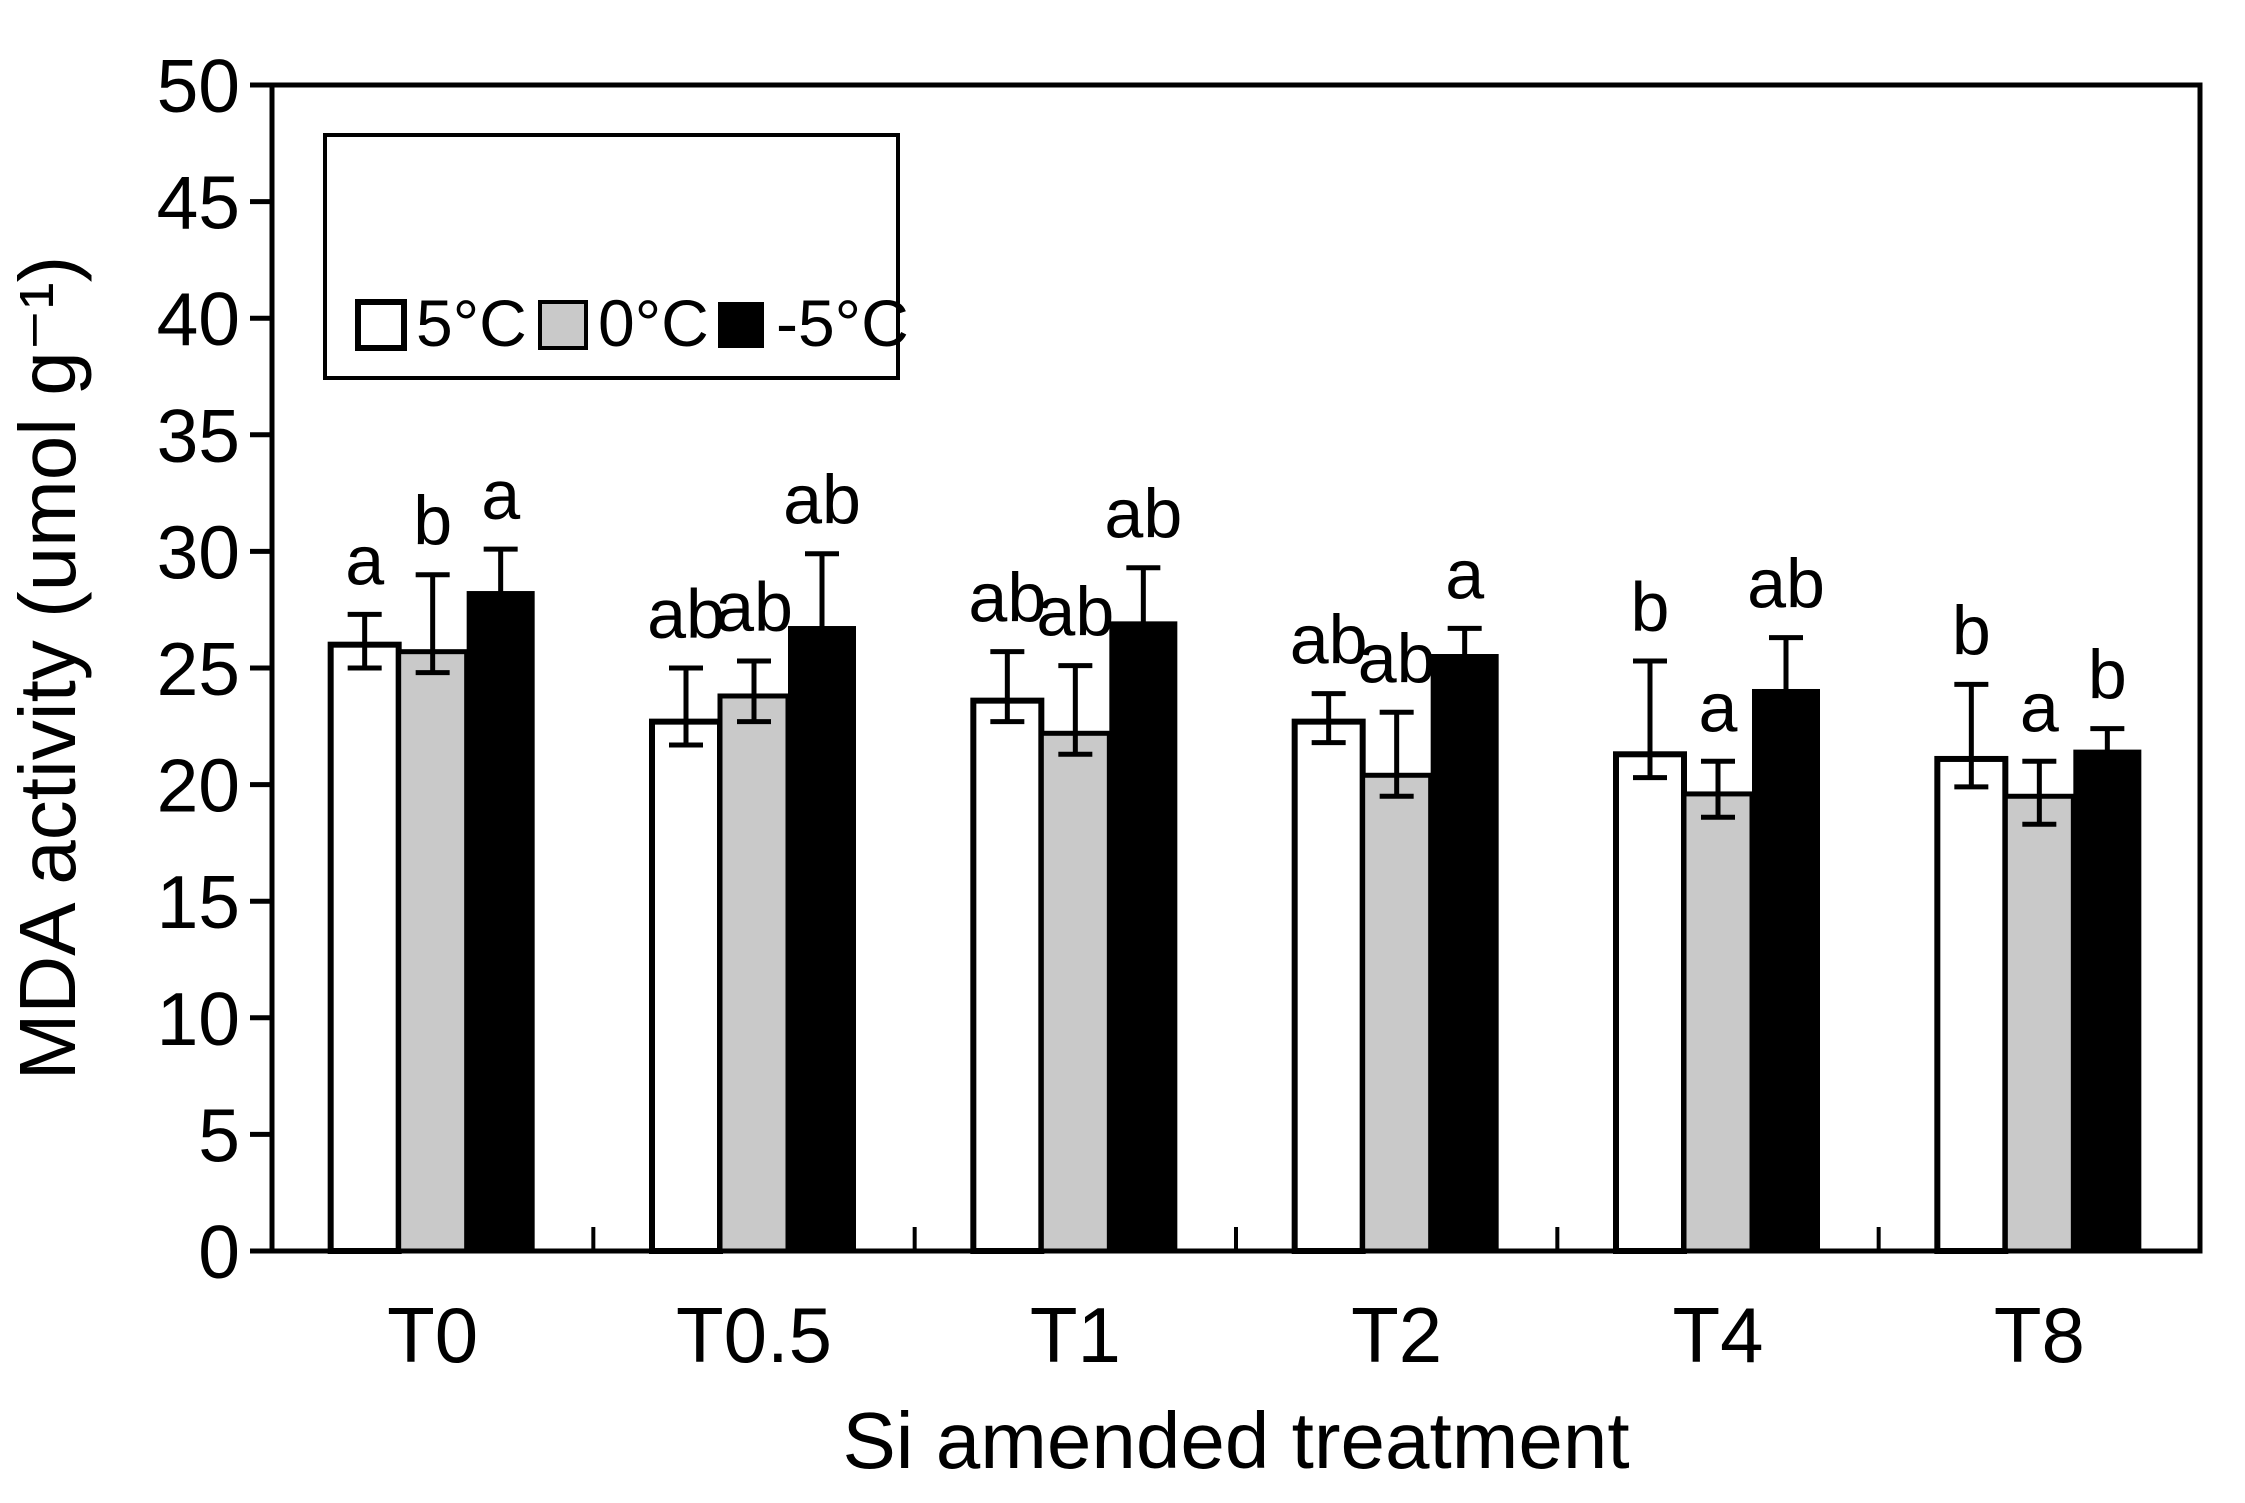 The width and height of the screenshot is (2245, 1503). What do you see at coordinates (500, 495) in the screenshot?
I see `sig-letter--5°C-T0: a` at bounding box center [500, 495].